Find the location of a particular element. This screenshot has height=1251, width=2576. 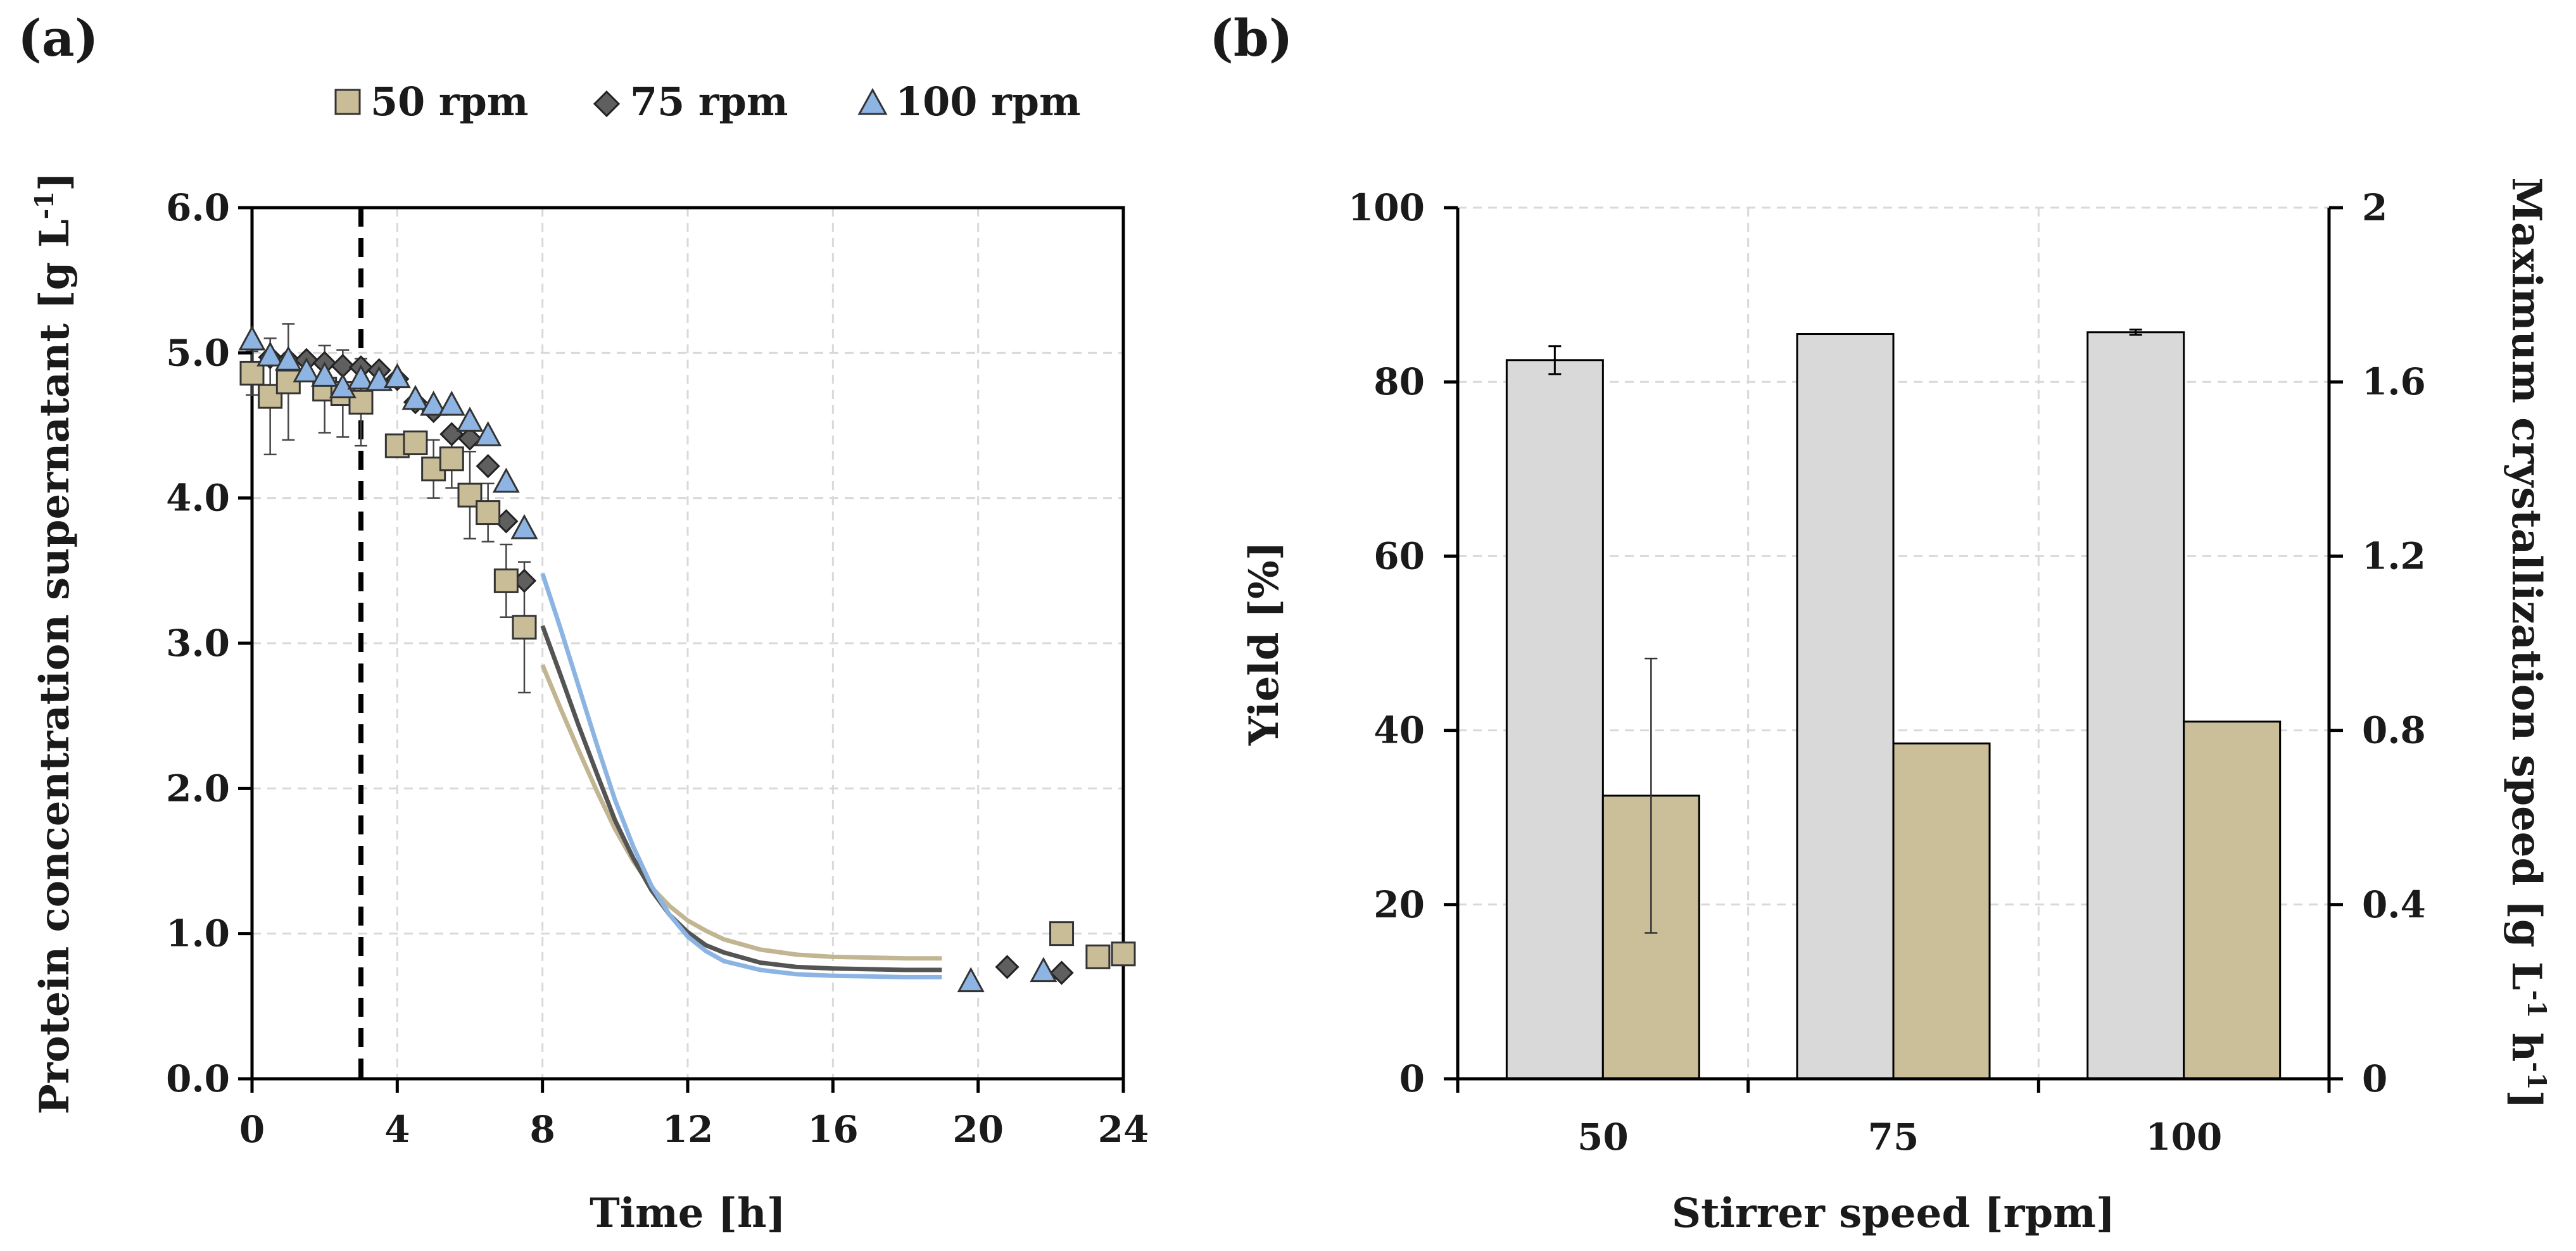

y-tick-label: 2.0 is located at coordinates (198, 788).